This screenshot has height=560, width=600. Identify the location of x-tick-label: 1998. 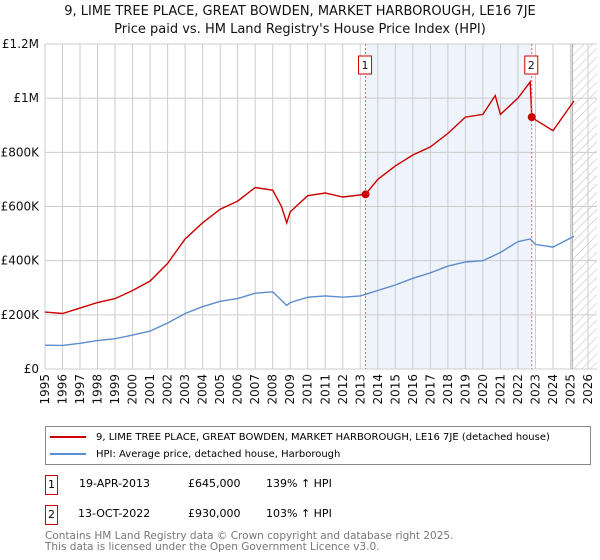
(98, 389).